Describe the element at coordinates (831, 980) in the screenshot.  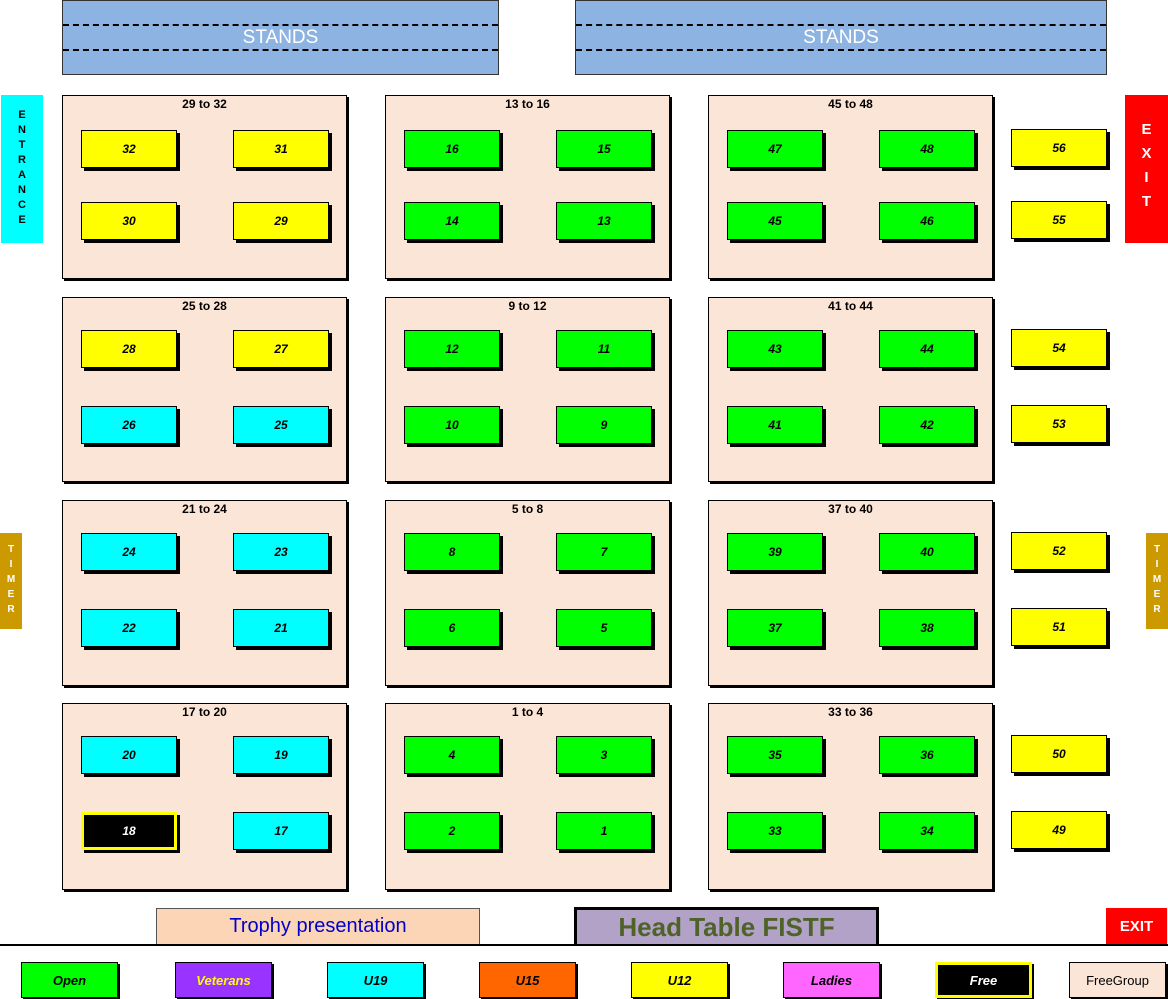
I see `legend-ladies: Ladies` at that location.